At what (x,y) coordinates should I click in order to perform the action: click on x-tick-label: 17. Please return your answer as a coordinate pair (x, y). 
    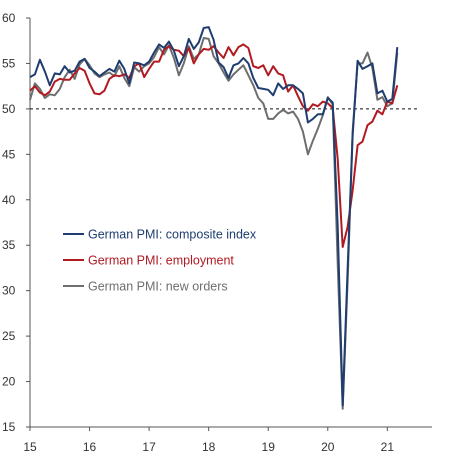
    Looking at the image, I should click on (149, 447).